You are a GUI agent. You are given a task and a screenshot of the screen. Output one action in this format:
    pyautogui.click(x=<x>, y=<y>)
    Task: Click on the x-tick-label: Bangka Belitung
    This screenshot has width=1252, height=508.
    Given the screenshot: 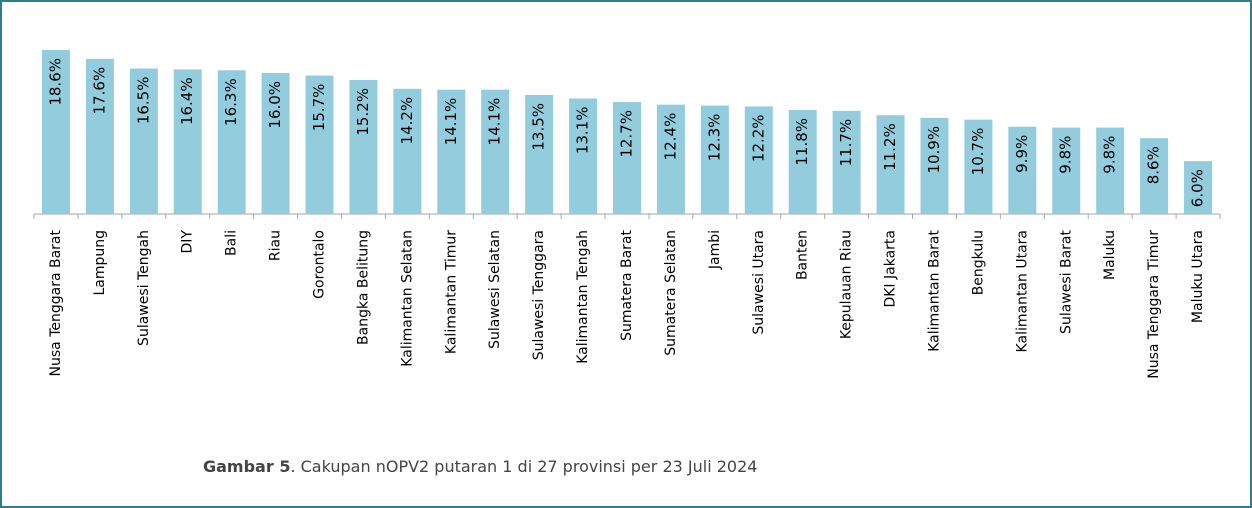 What is the action you would take?
    pyautogui.click(x=363, y=287)
    